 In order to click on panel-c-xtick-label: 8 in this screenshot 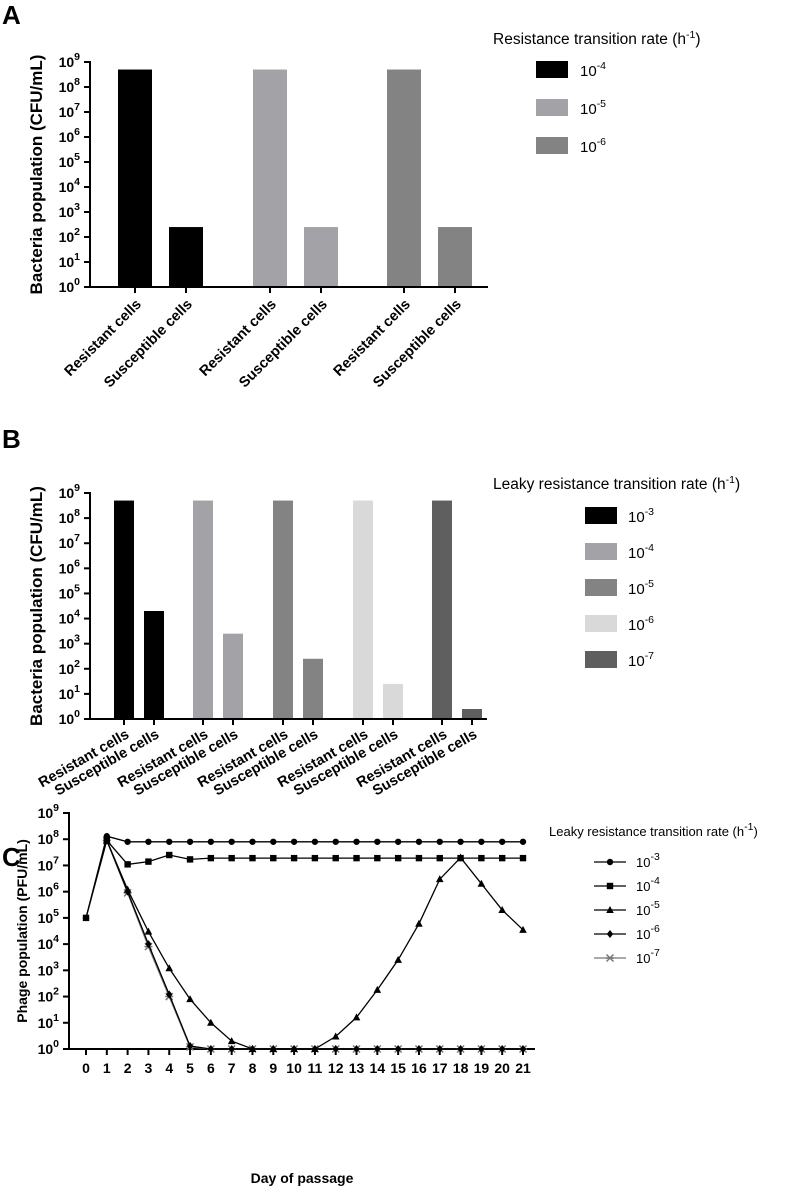, I will do `click(253, 1068)`.